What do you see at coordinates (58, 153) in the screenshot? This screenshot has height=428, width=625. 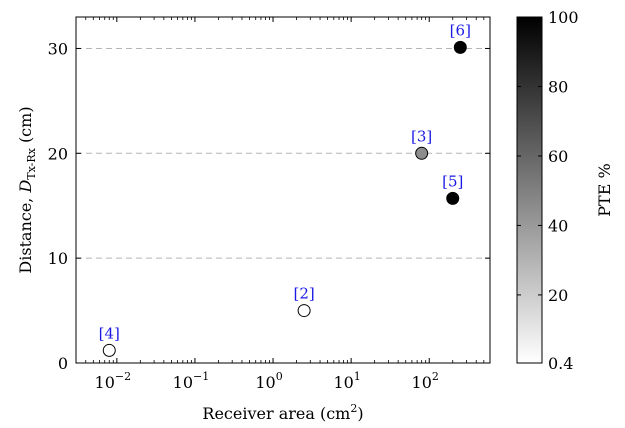 I see `y-tick-label: 20` at bounding box center [58, 153].